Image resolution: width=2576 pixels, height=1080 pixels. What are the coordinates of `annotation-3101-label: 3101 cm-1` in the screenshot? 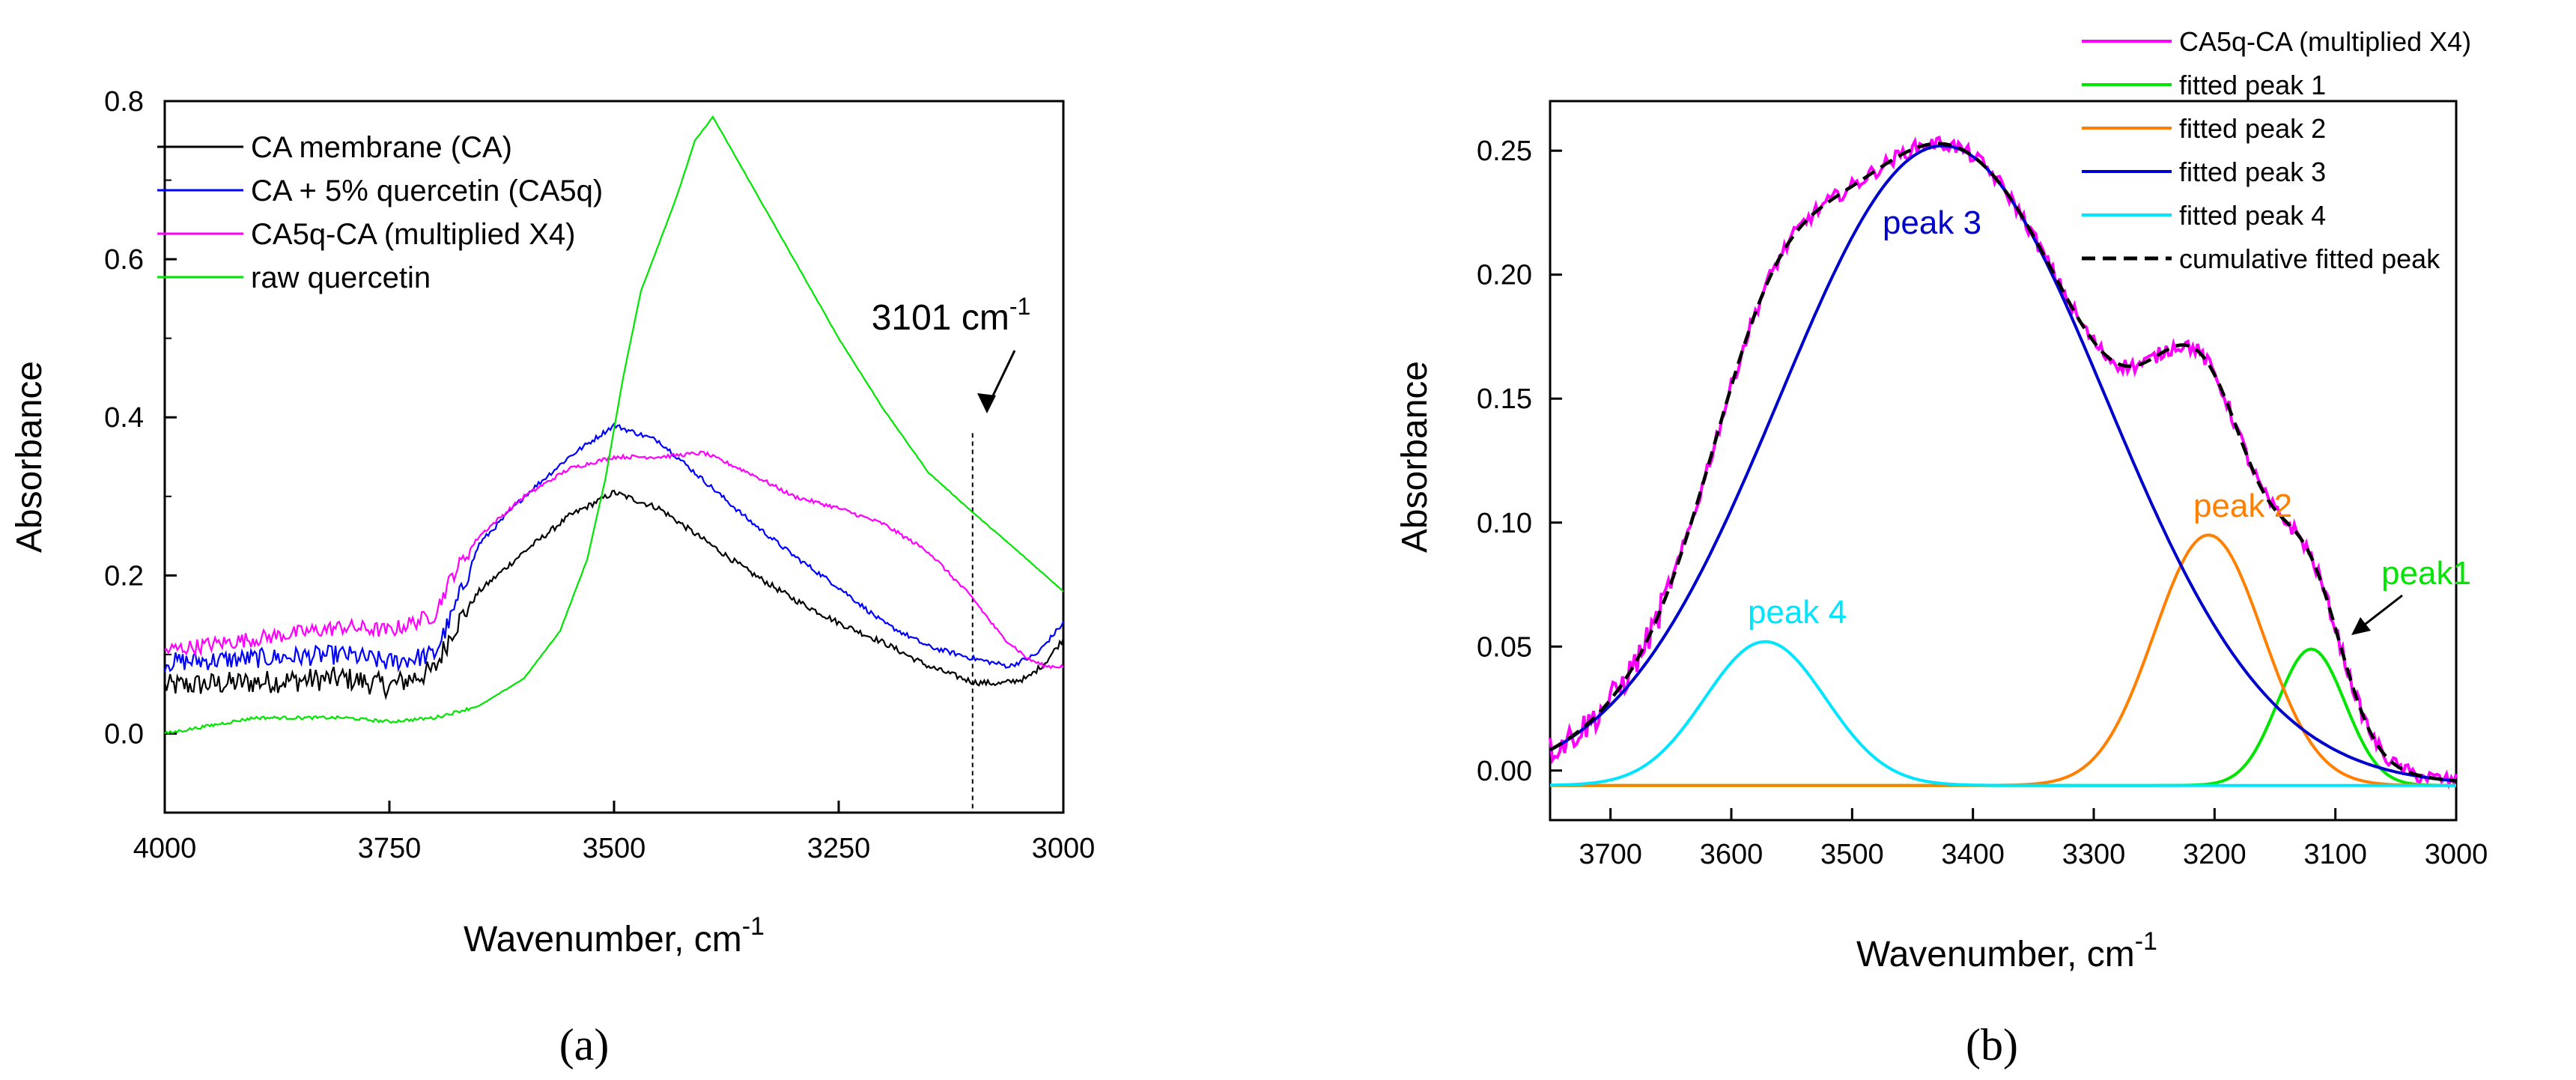 It's located at (951, 316).